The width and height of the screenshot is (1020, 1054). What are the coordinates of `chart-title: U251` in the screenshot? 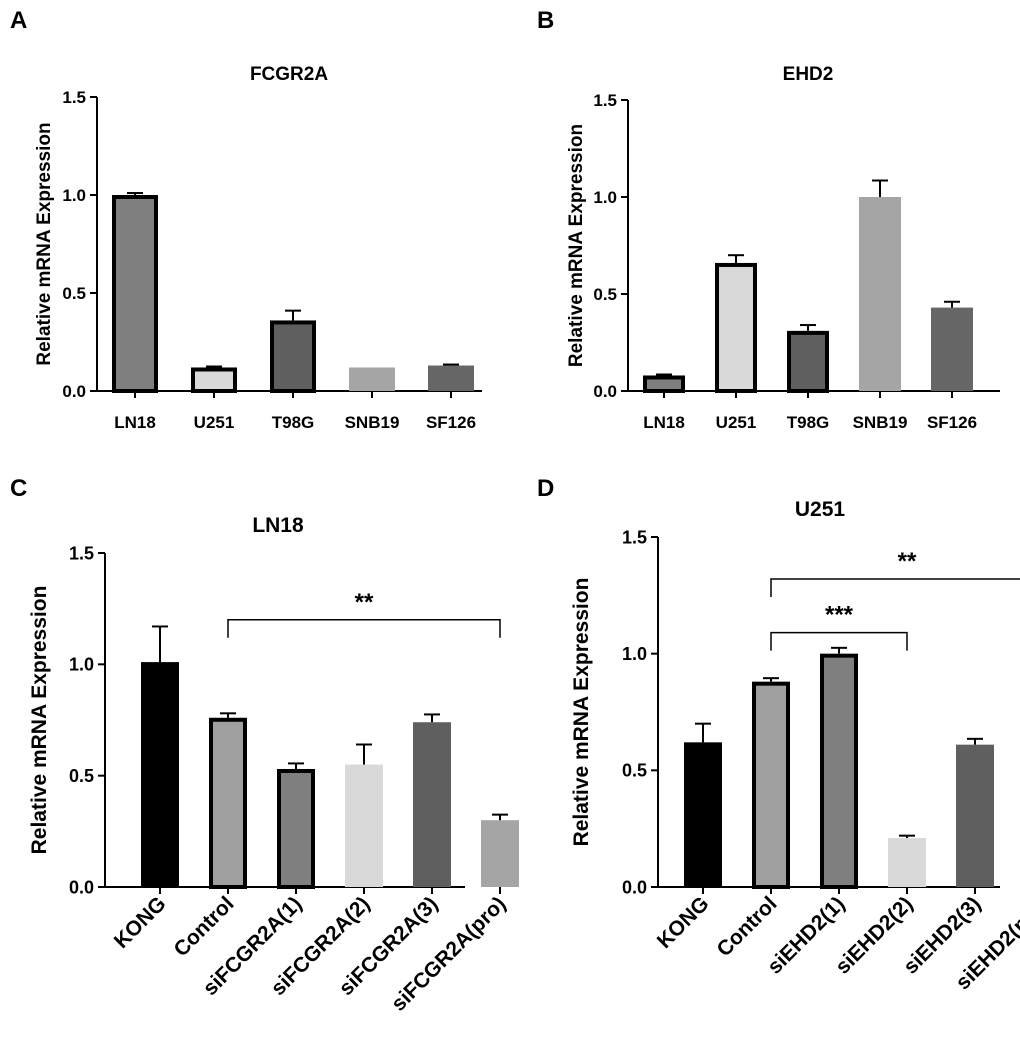 It's located at (820, 509).